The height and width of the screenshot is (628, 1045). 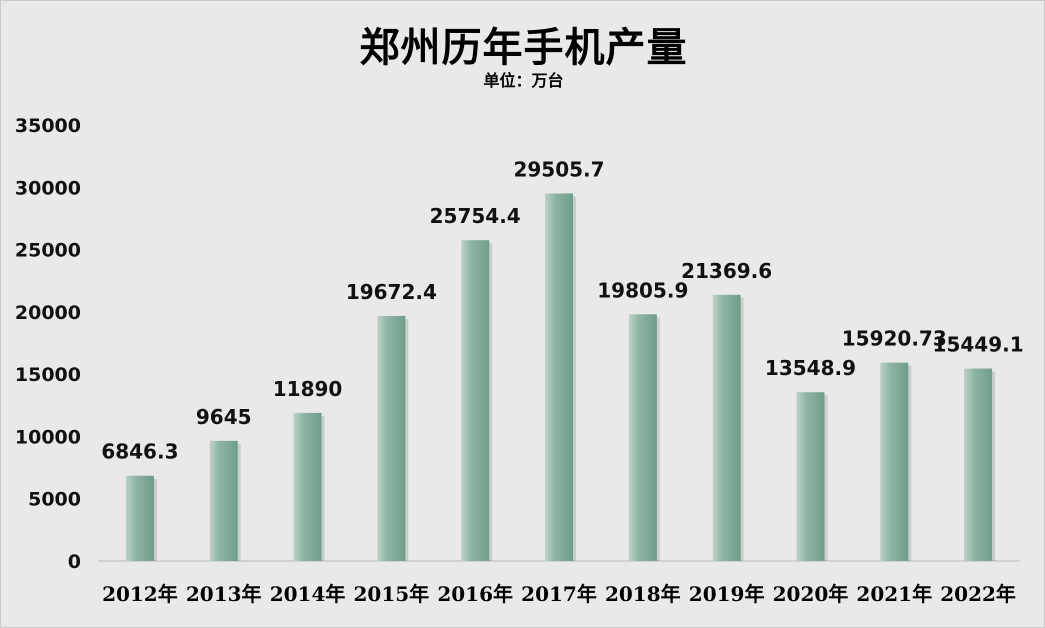 I want to click on bar-data-label: 29505.7, so click(x=558, y=169).